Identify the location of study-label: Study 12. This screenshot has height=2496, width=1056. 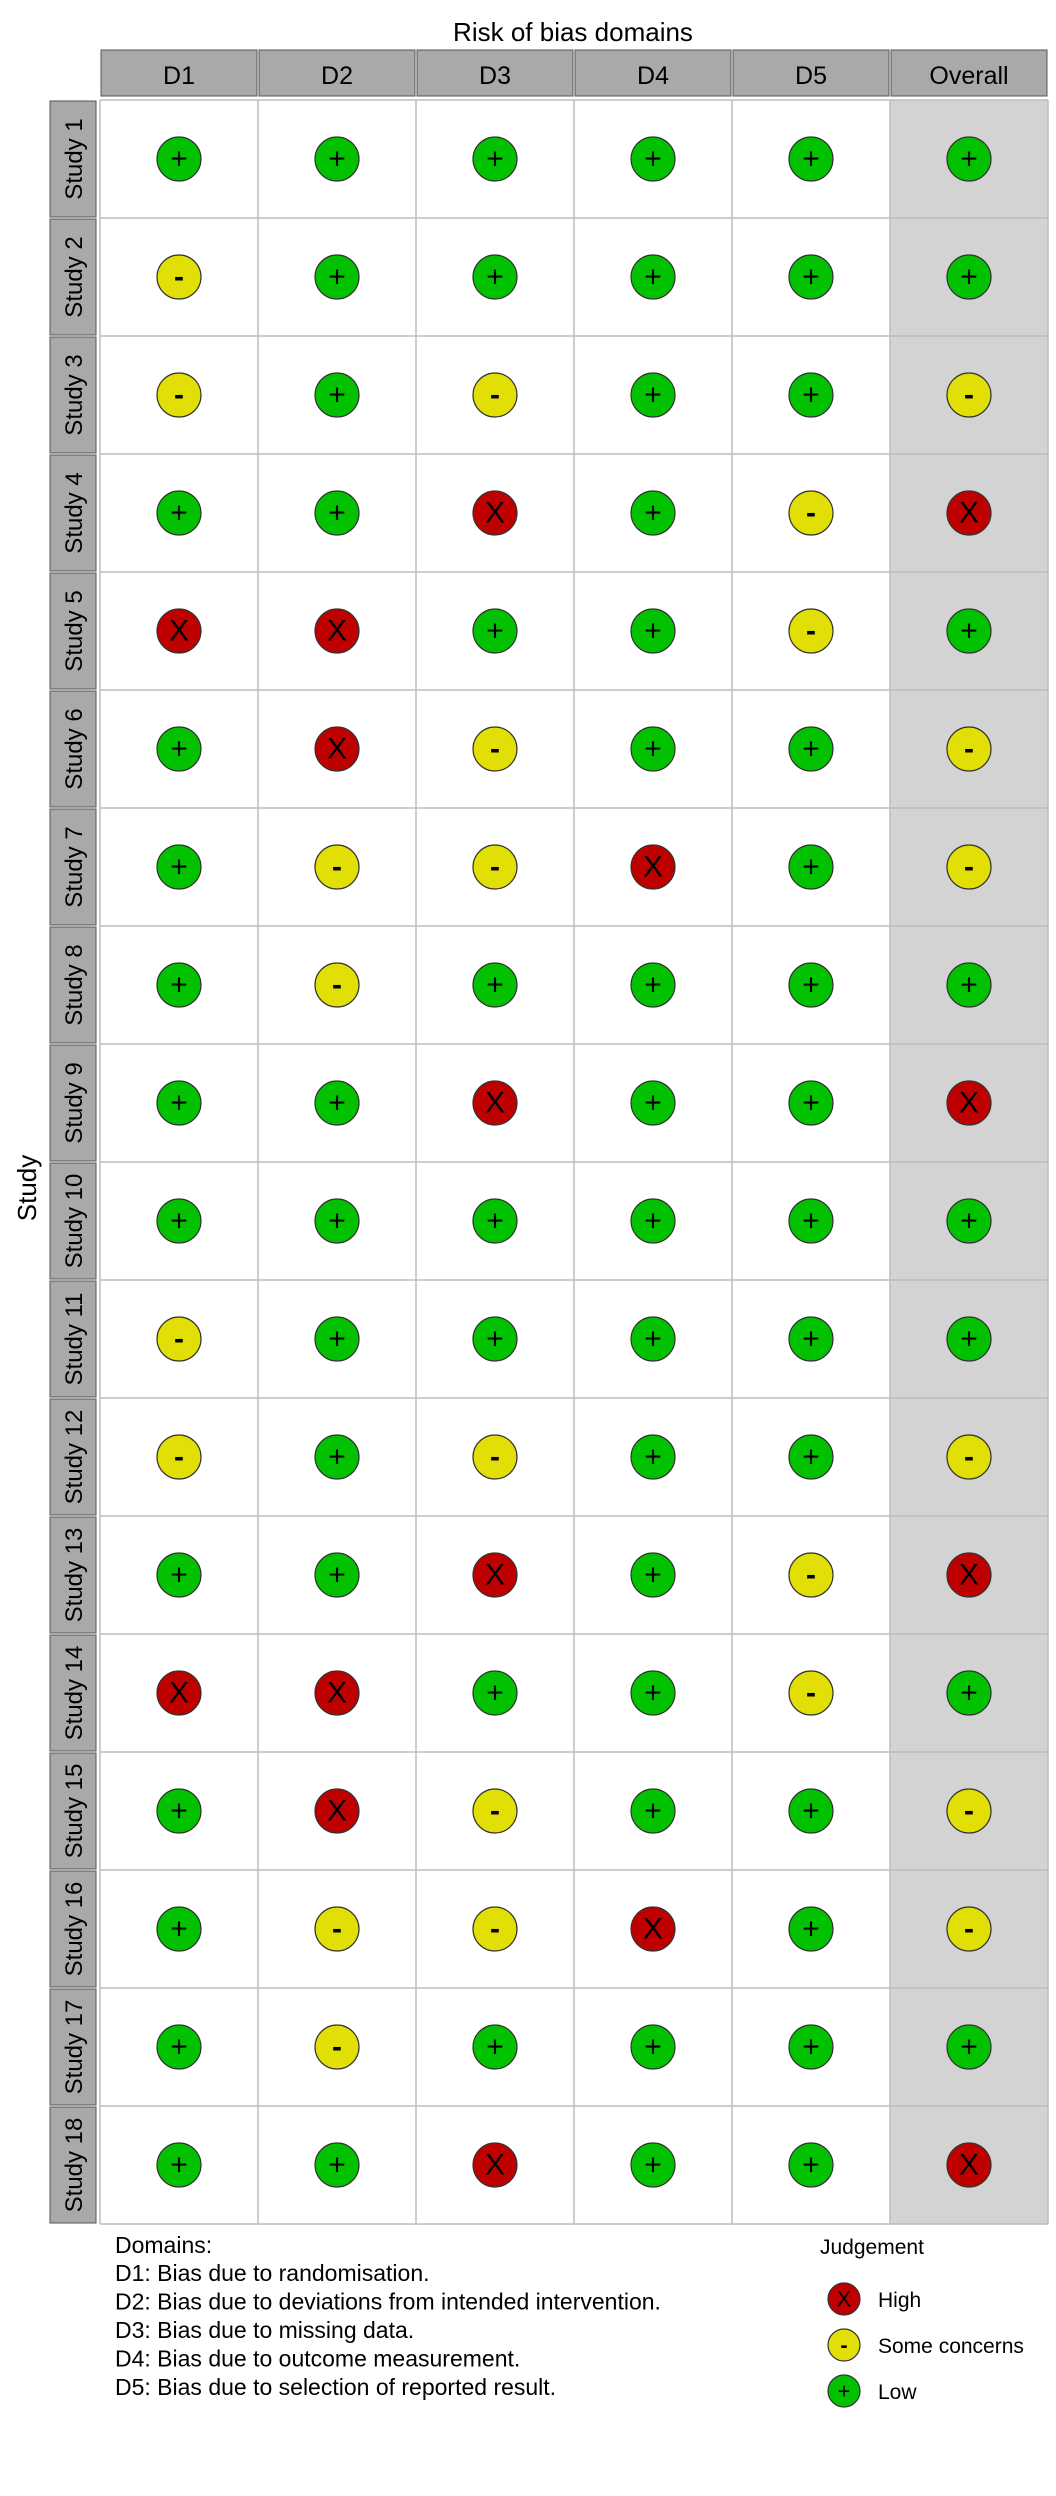
(74, 1457).